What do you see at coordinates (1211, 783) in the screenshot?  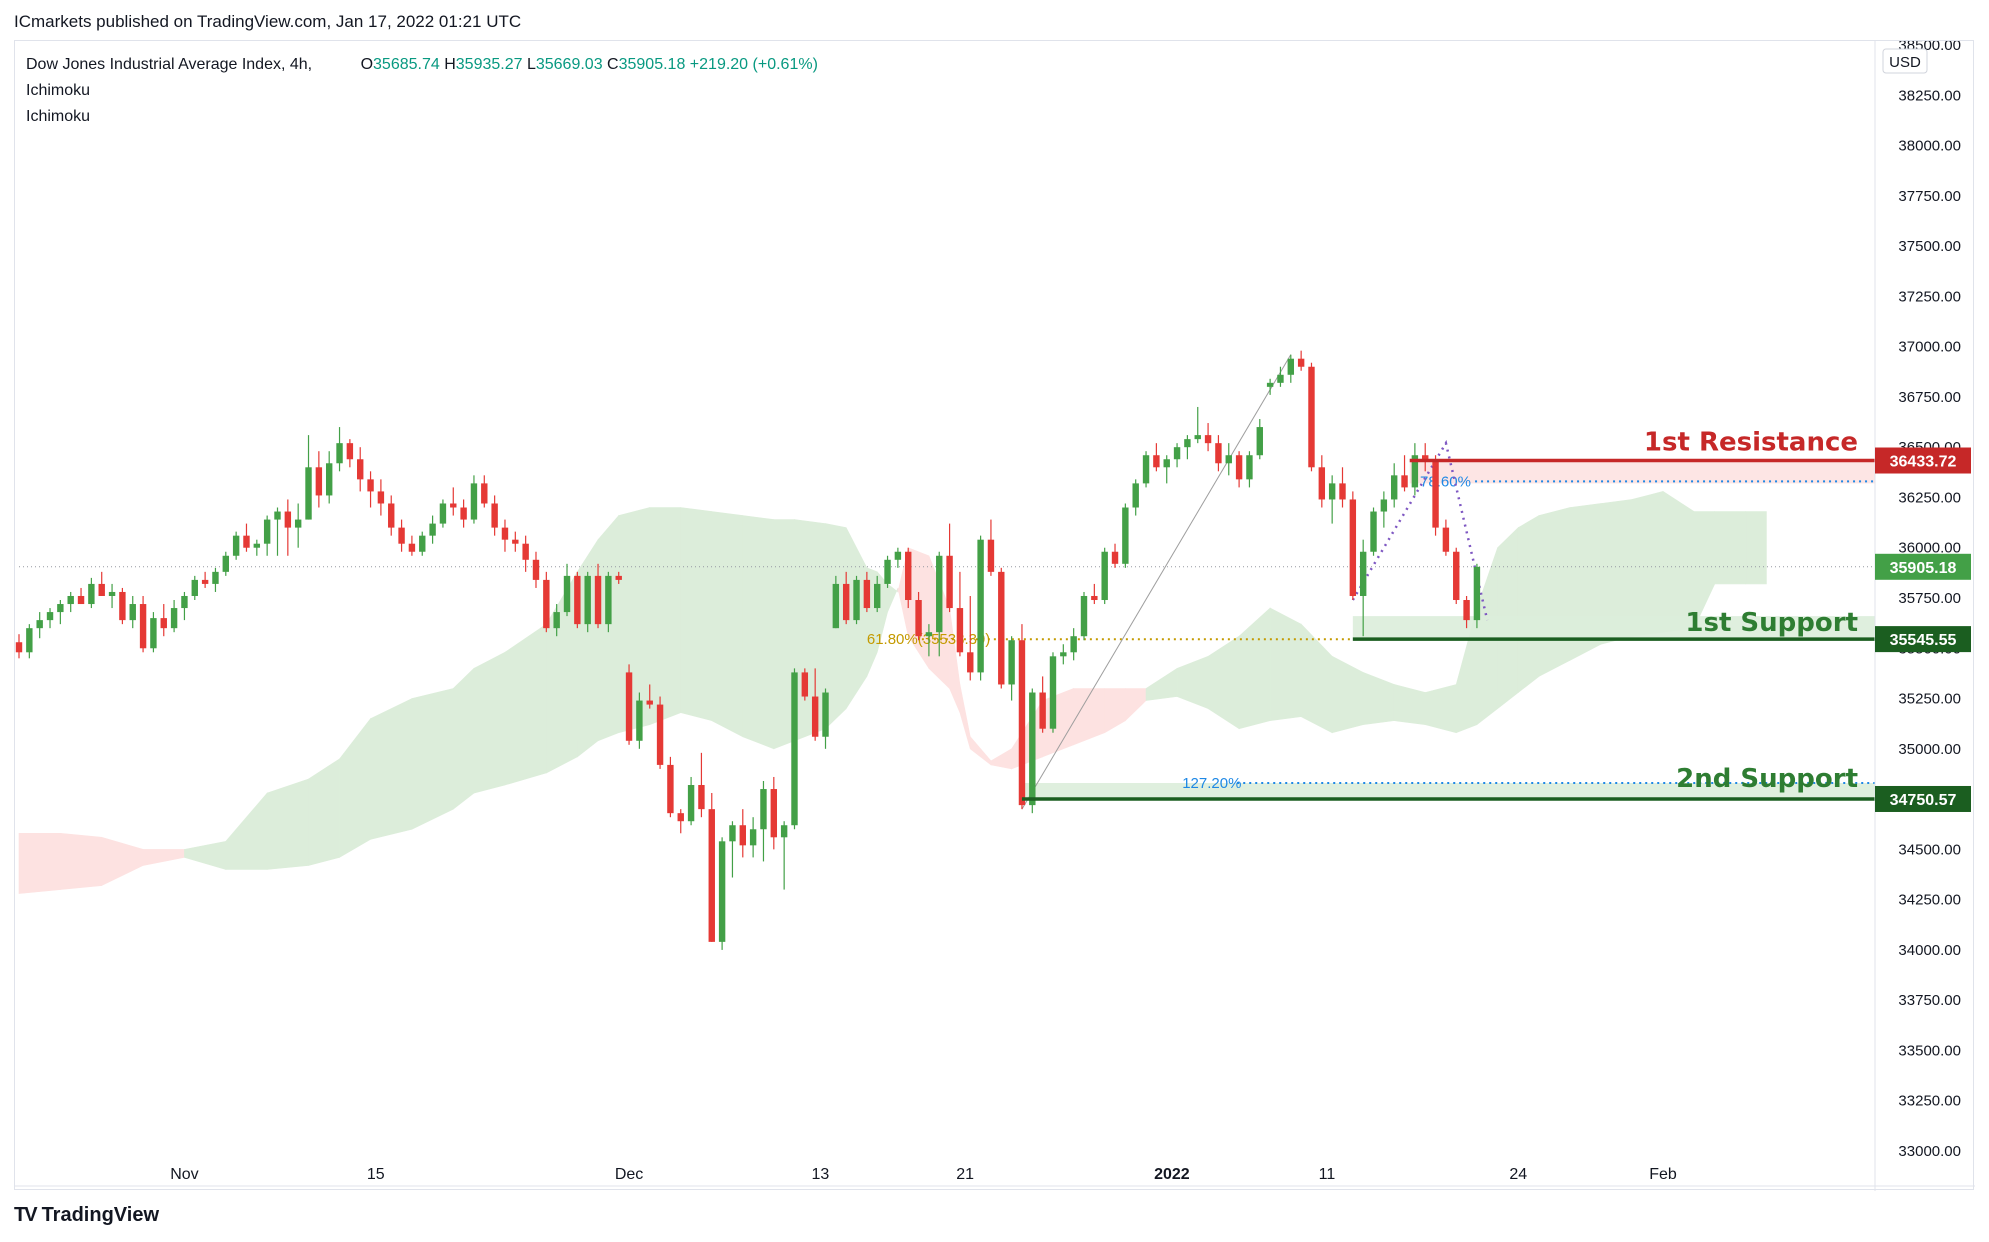 I see `fibonacci-label: 127.20%` at bounding box center [1211, 783].